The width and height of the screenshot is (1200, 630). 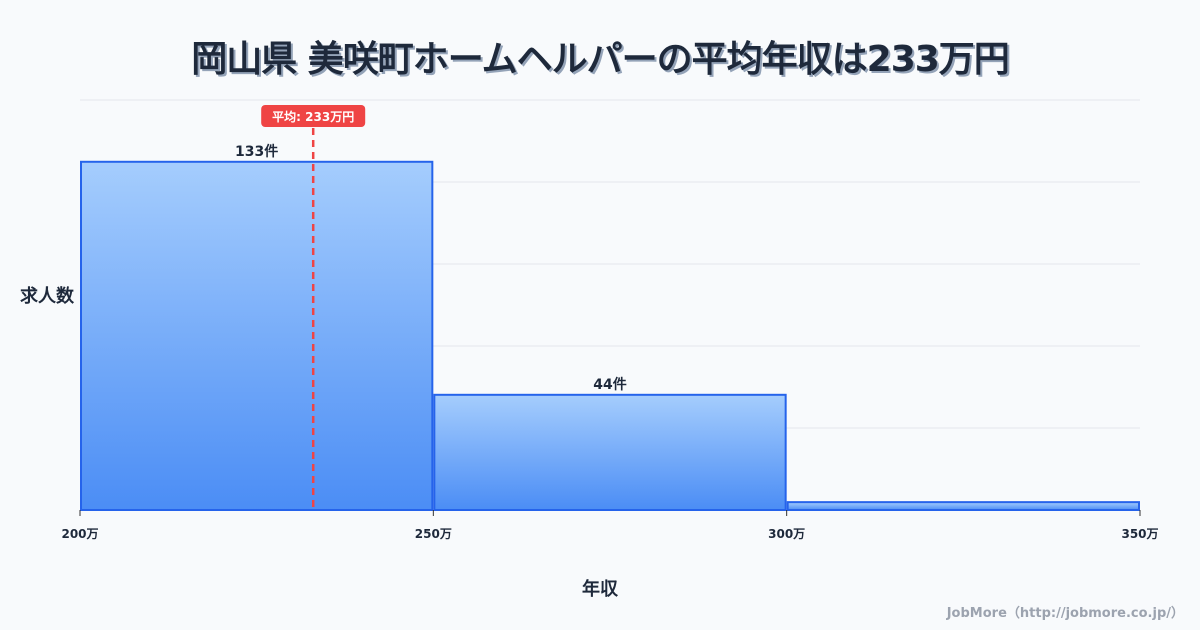 What do you see at coordinates (1065, 613) in the screenshot?
I see `credit: JobMore（http://jobmore.co.jp/）` at bounding box center [1065, 613].